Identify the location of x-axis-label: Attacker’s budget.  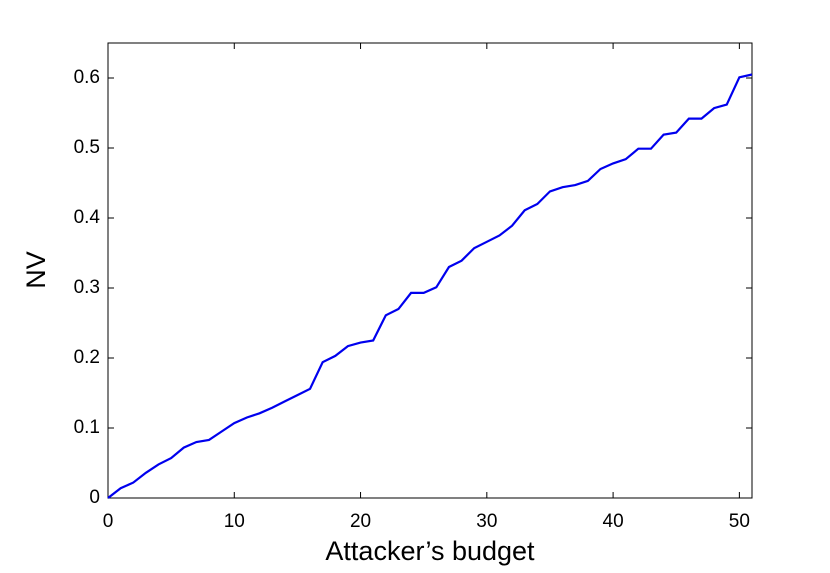
(430, 551).